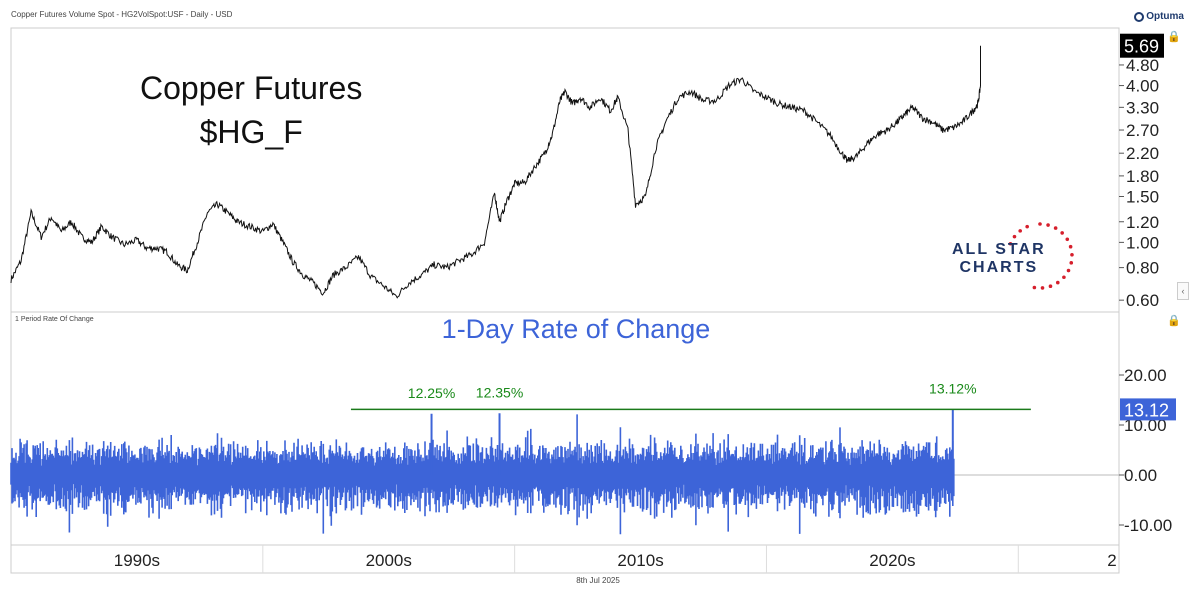 The height and width of the screenshot is (593, 1196). What do you see at coordinates (1142, 222) in the screenshot?
I see `price-tick-label: 1.20` at bounding box center [1142, 222].